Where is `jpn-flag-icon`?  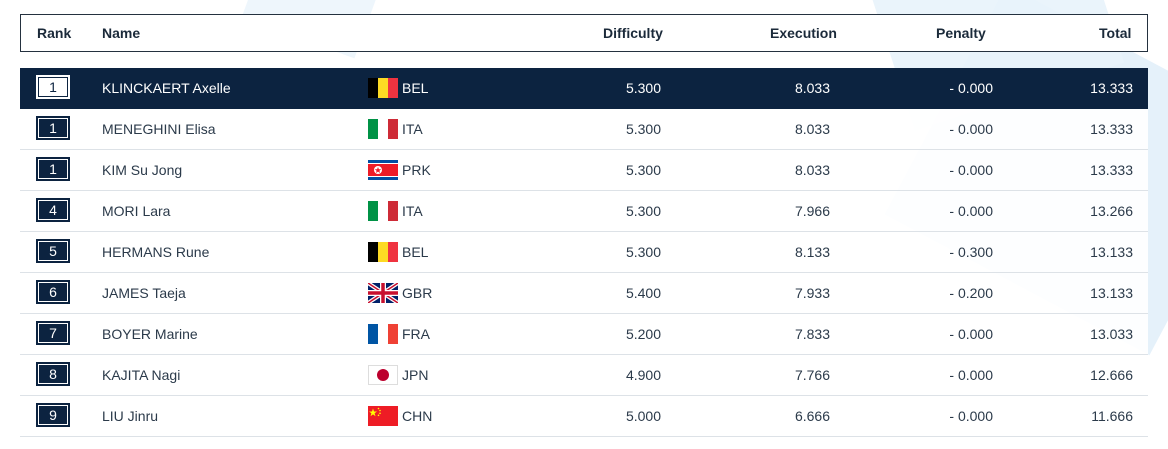 jpn-flag-icon is located at coordinates (383, 375).